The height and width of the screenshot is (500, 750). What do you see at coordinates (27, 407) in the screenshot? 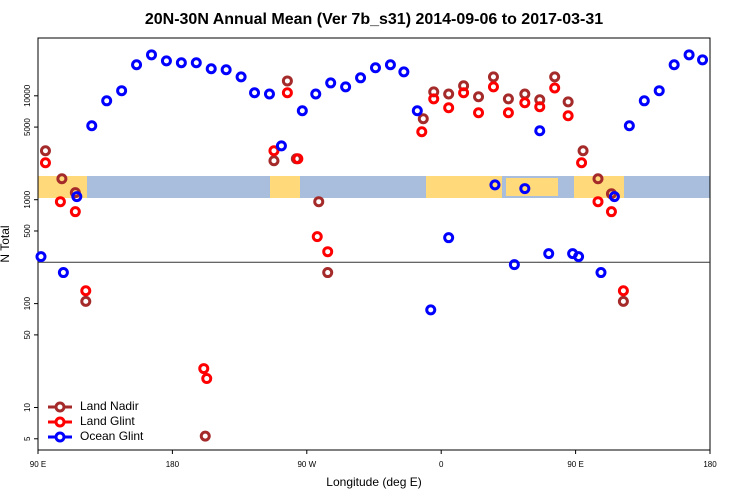
I see `y-tick-label: 10` at bounding box center [27, 407].